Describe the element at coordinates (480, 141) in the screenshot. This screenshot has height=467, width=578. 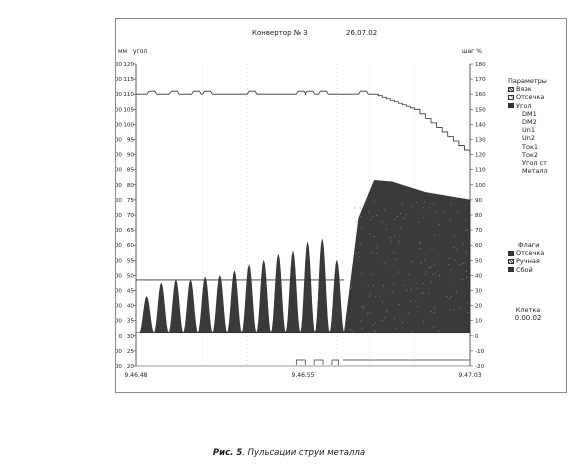
I see `y-right-tick-label: 130` at that location.